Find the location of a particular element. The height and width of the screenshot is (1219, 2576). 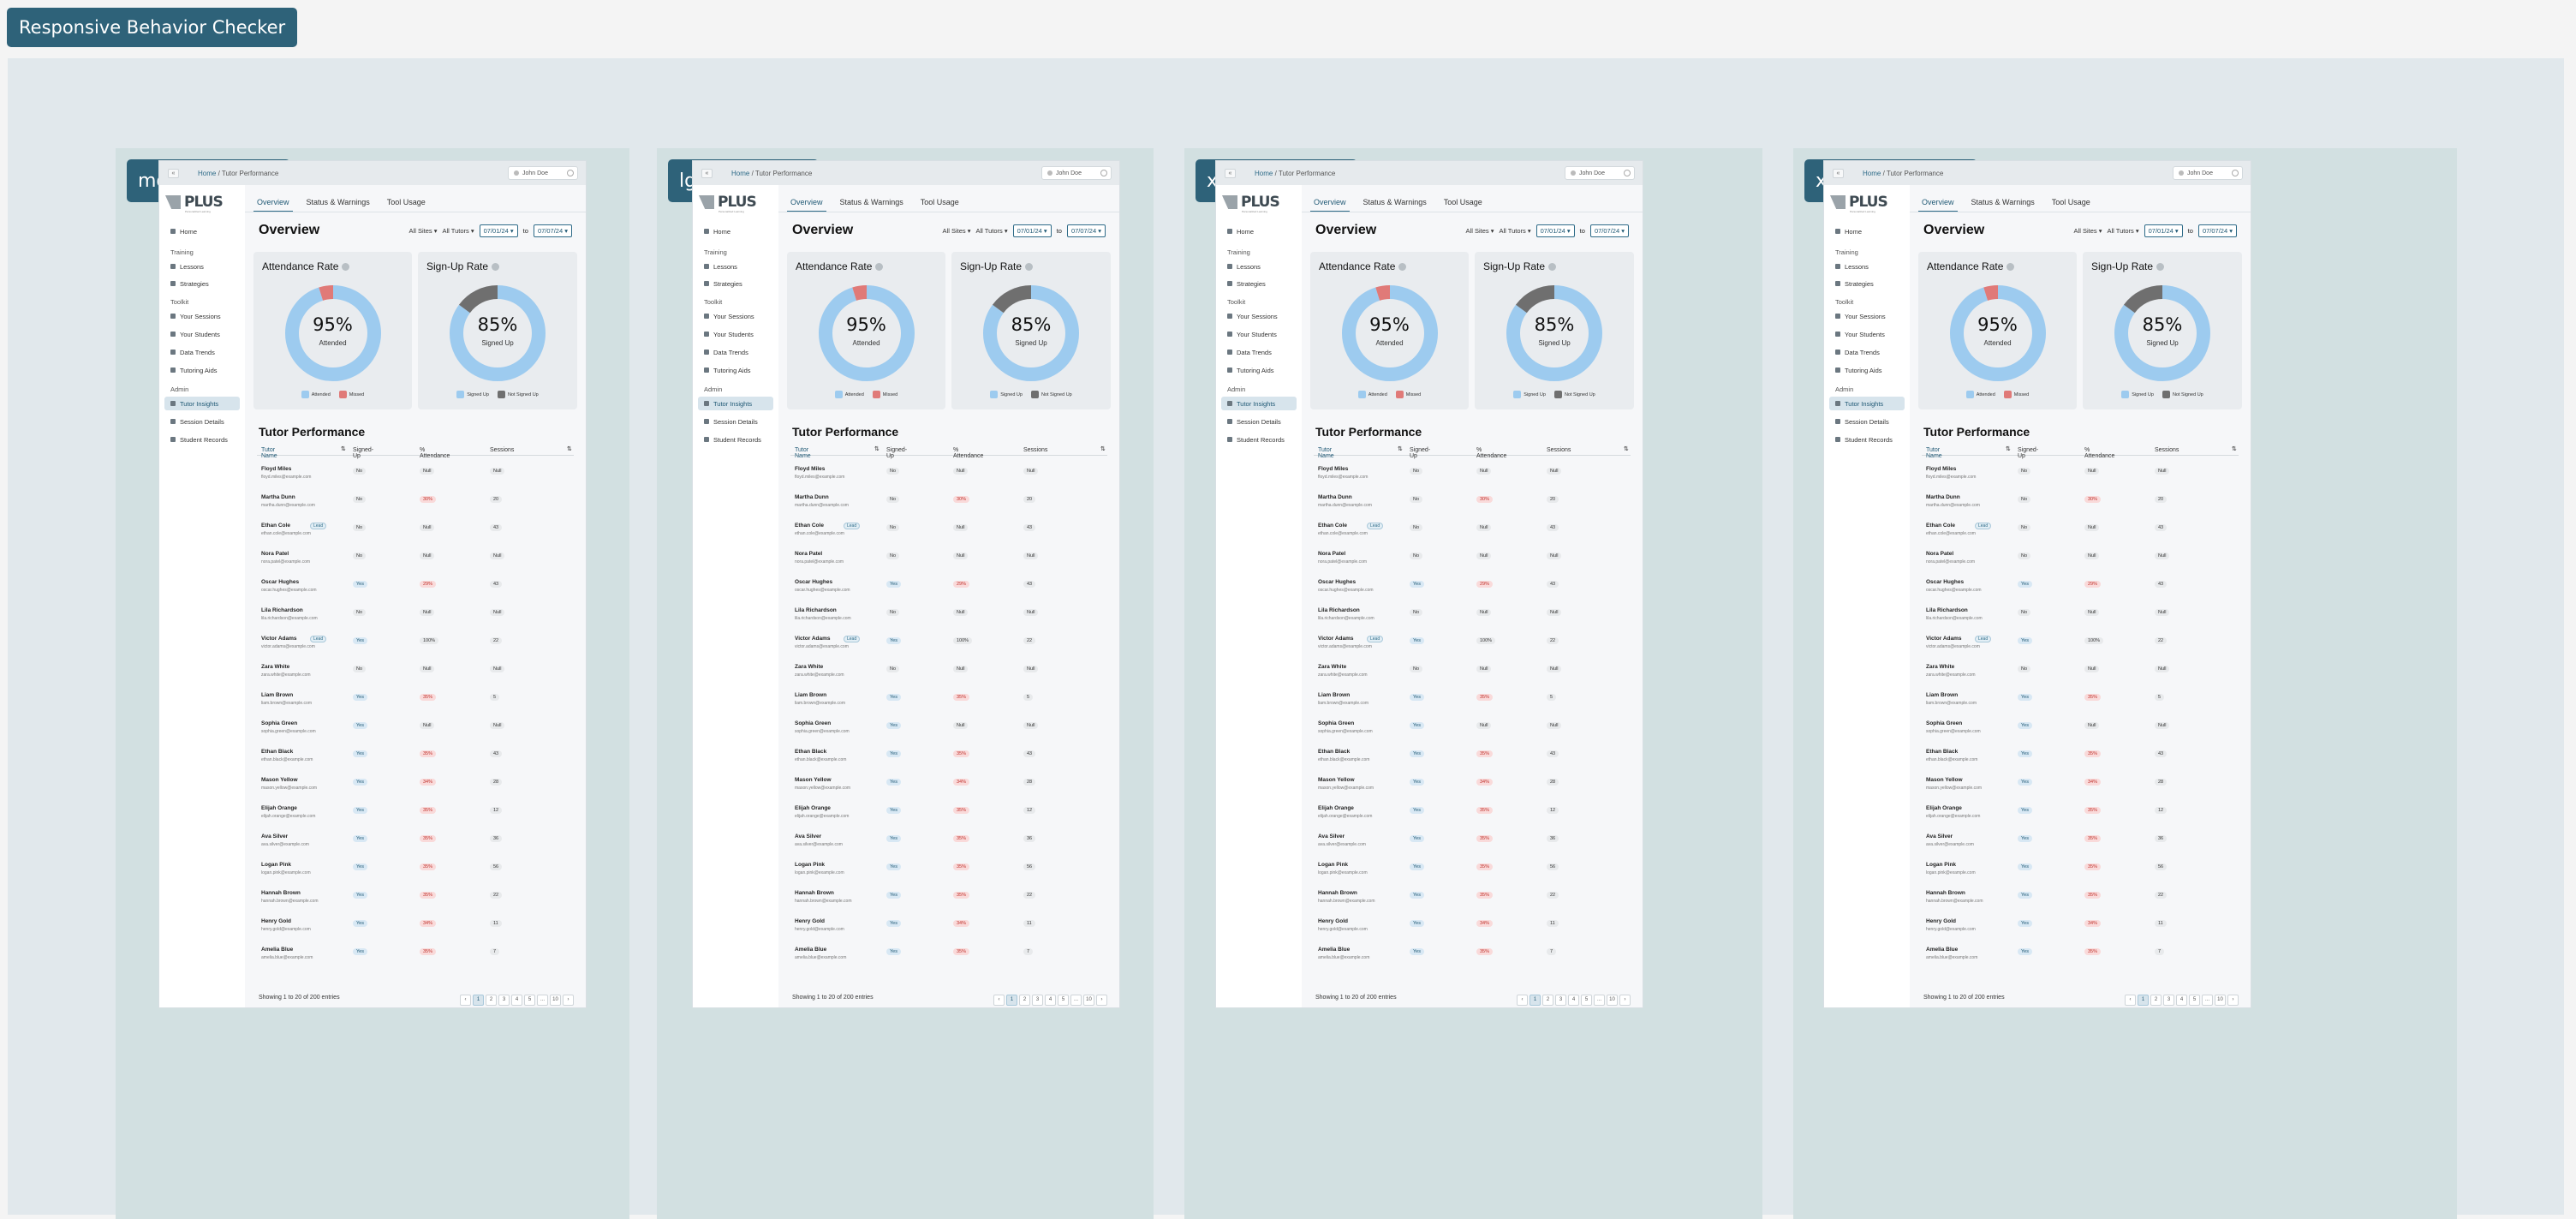

tab-status-warnings: Status & Warnings is located at coordinates (1395, 202).